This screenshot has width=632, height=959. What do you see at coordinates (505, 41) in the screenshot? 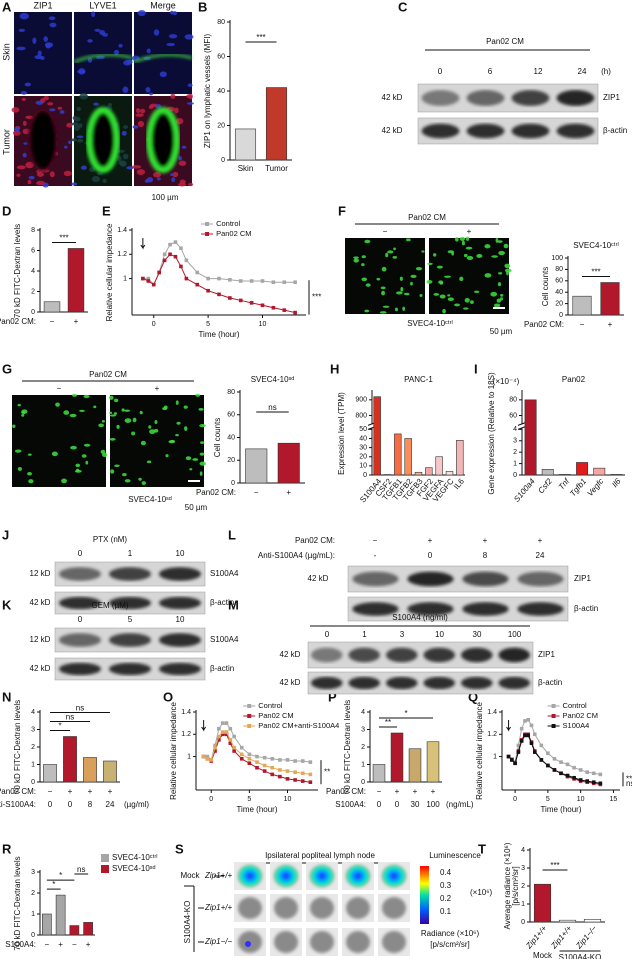
I see `treatment-label: Pan02 CM` at bounding box center [505, 41].